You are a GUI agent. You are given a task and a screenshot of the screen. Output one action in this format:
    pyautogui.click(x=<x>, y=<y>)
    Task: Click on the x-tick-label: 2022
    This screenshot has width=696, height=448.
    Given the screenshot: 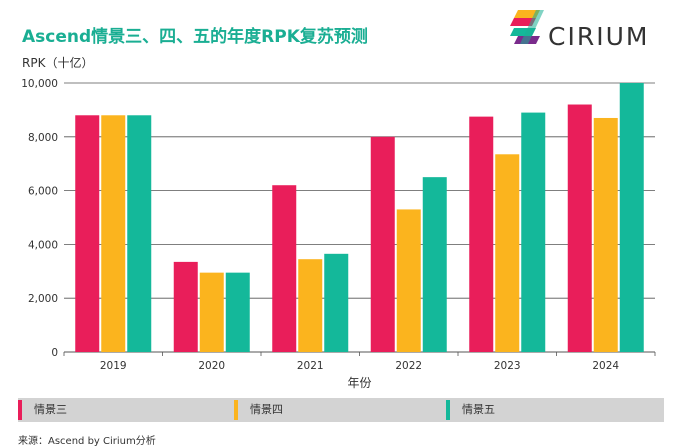 What is the action you would take?
    pyautogui.click(x=408, y=366)
    